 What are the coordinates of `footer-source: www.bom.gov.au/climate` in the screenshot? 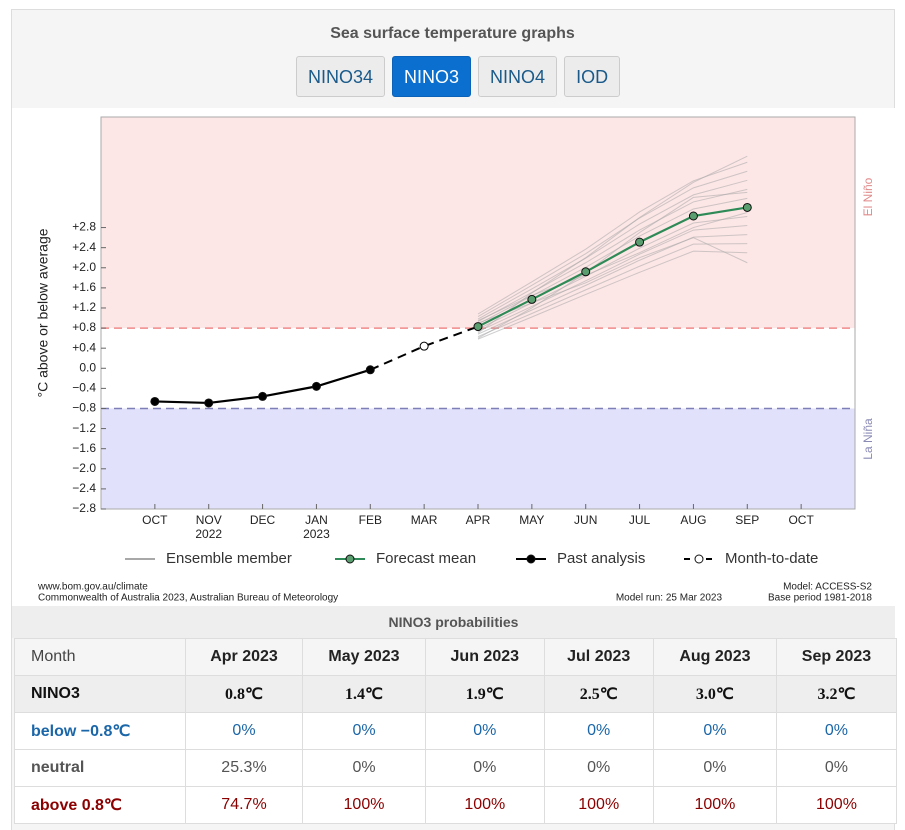 It's located at (92, 587).